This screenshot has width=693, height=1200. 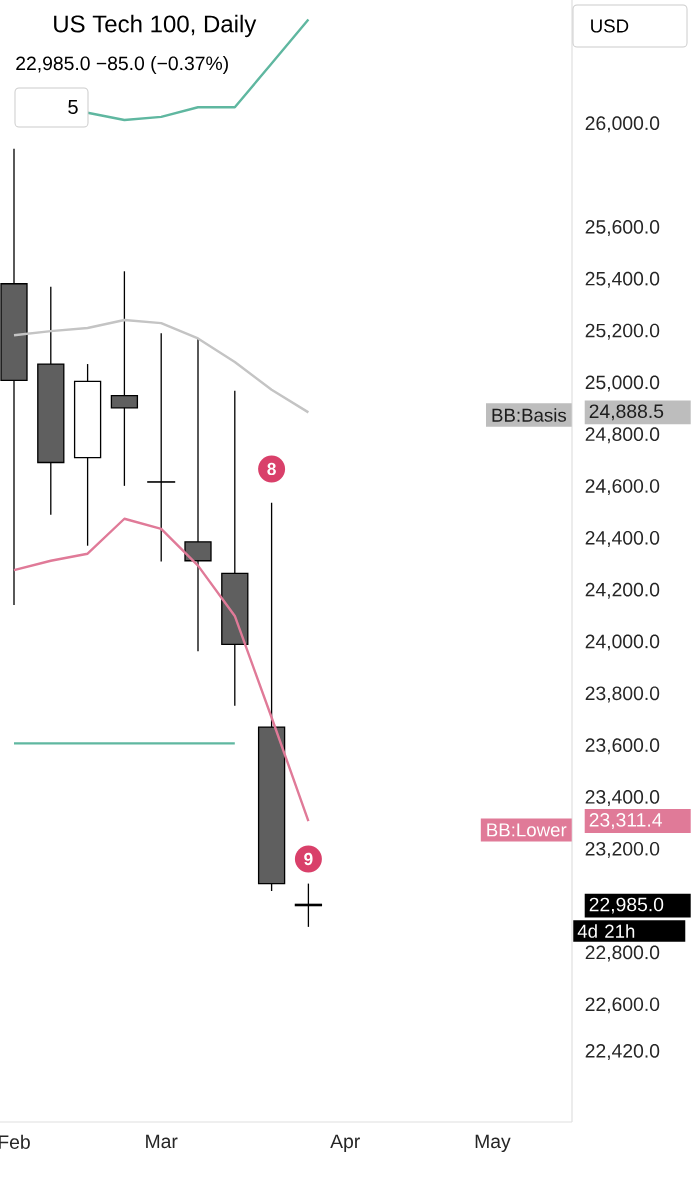 I want to click on y-tick-label: 22,600.0, so click(x=622, y=1005).